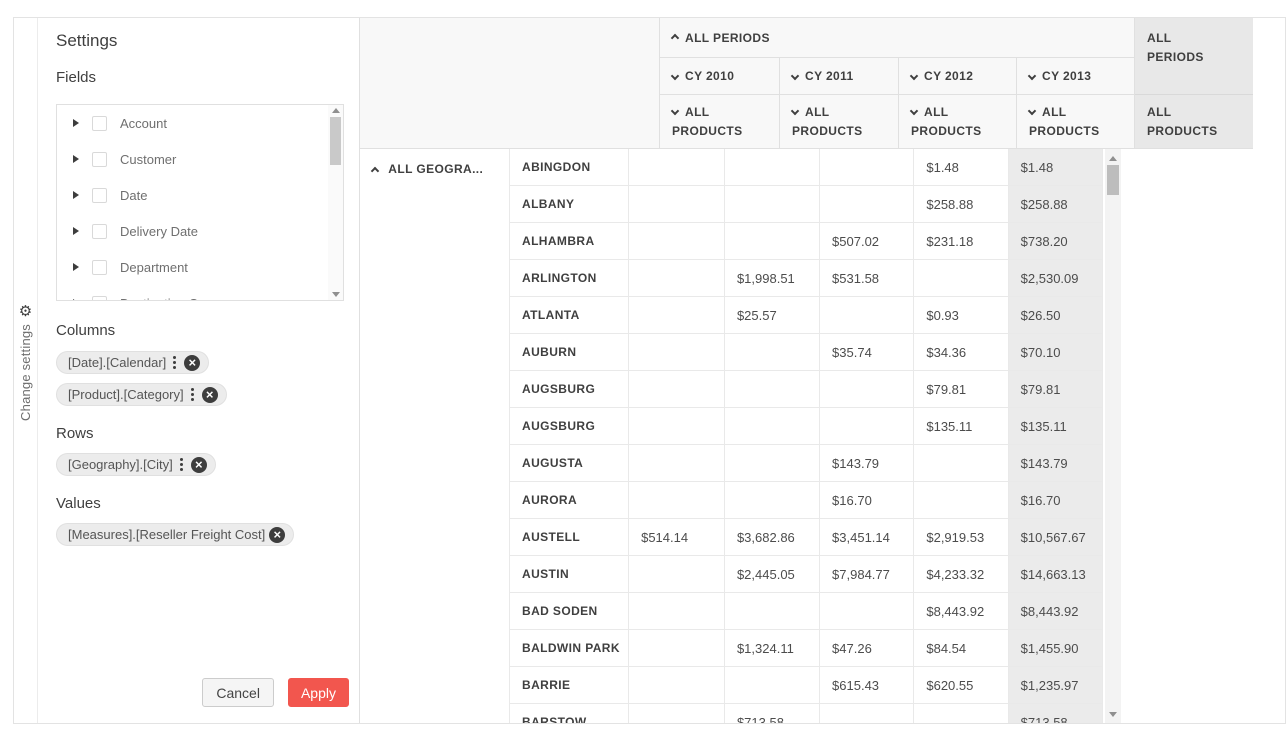 This screenshot has height=738, width=1288. What do you see at coordinates (200, 159) in the screenshot?
I see `field-tree-item: Customer` at bounding box center [200, 159].